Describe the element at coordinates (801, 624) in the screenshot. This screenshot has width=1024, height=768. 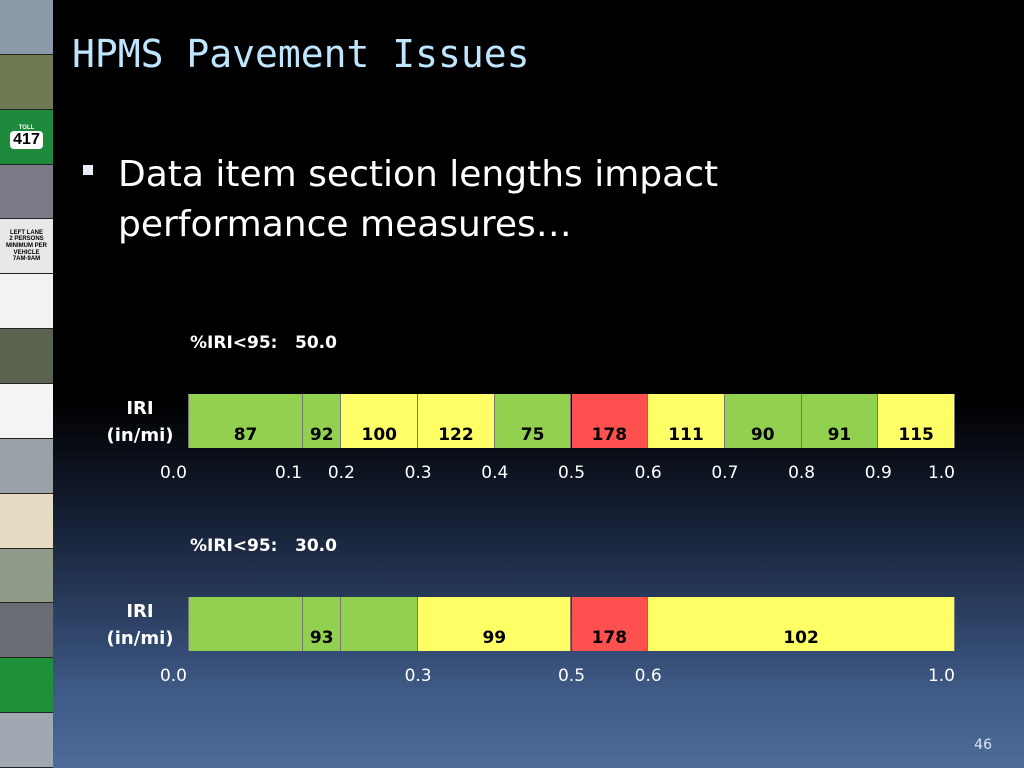
I see `segment: 102` at that location.